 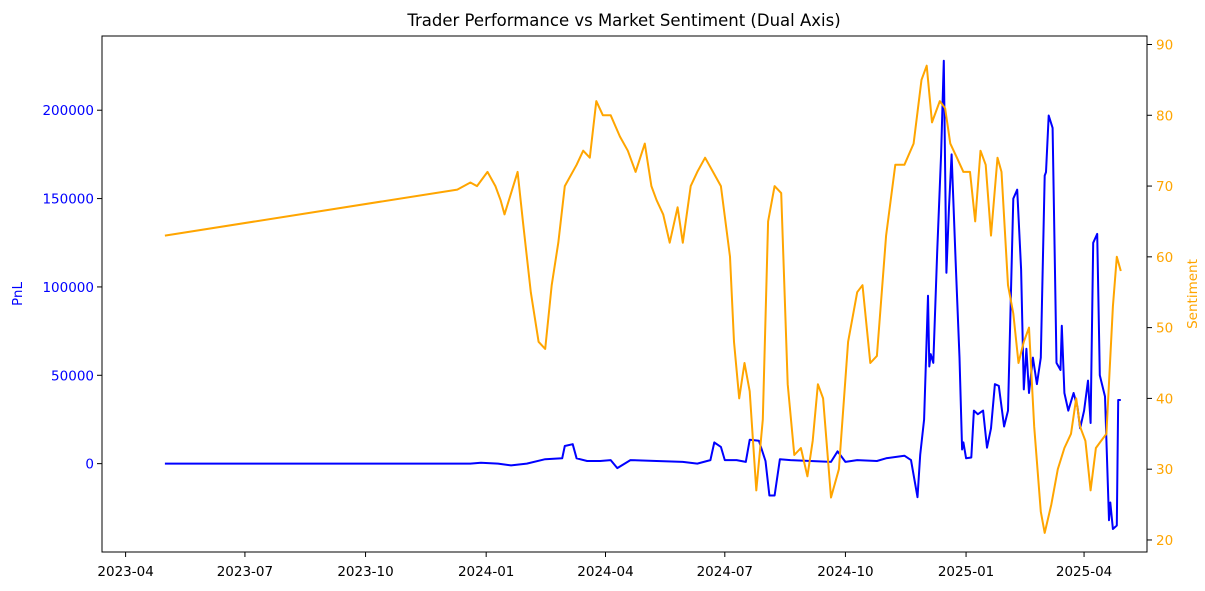 I want to click on left-y-tick-label: 100000, so click(x=68, y=288).